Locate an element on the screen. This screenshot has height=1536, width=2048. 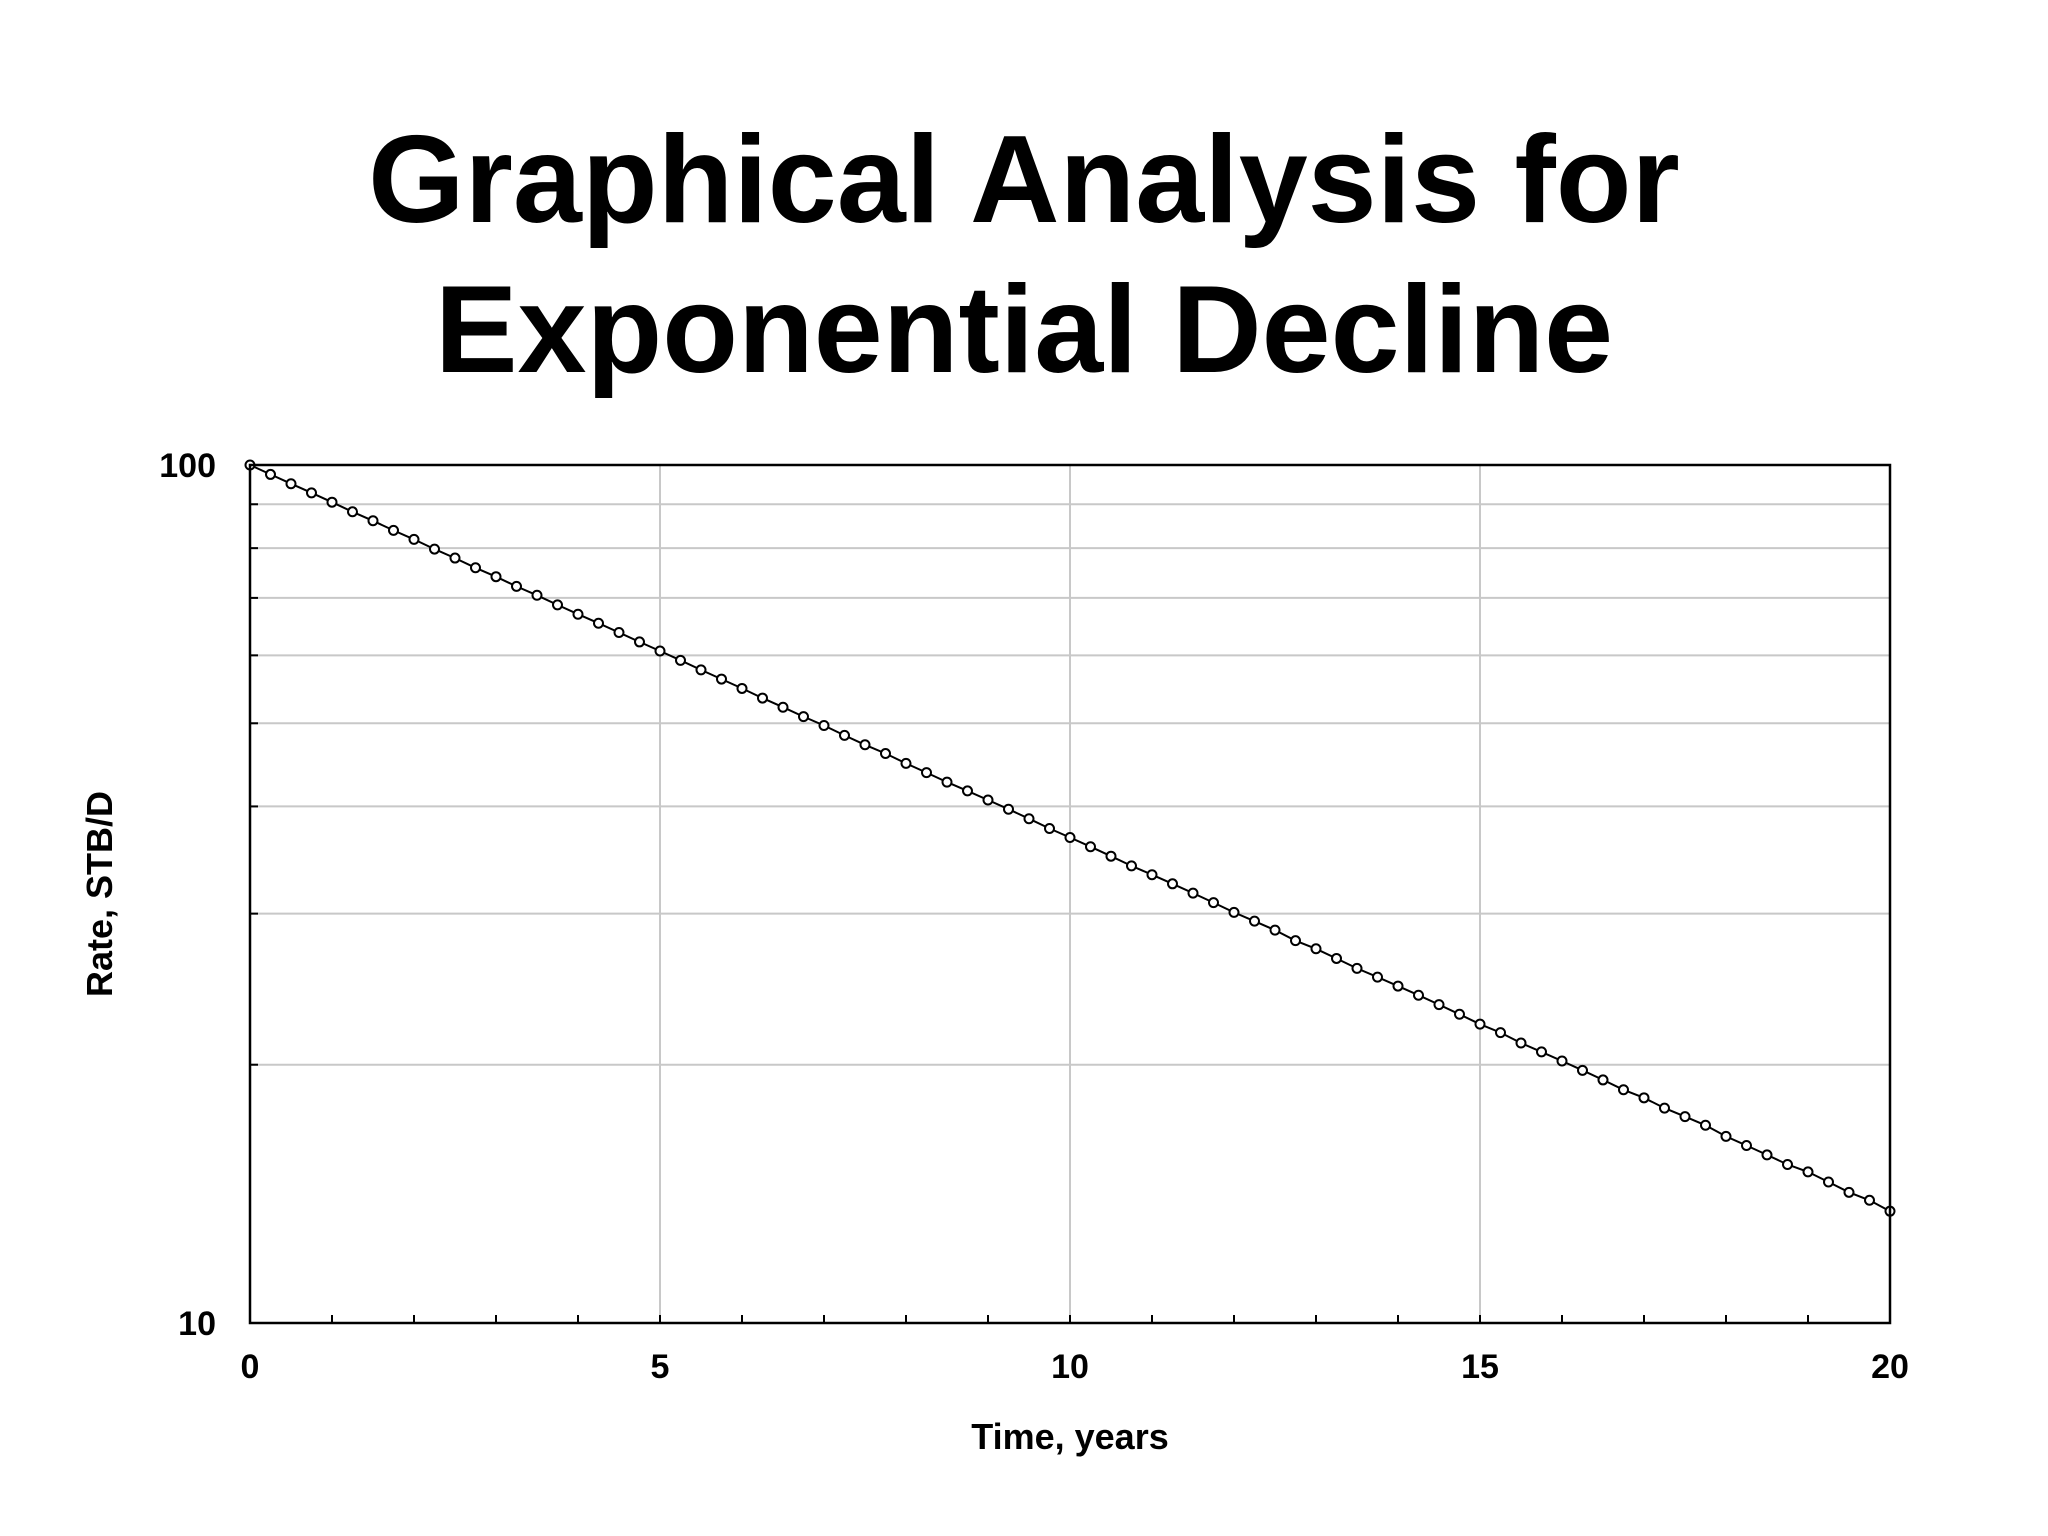
x-tick-labels: 0 5 10 15 20 is located at coordinates (1075, 1367).